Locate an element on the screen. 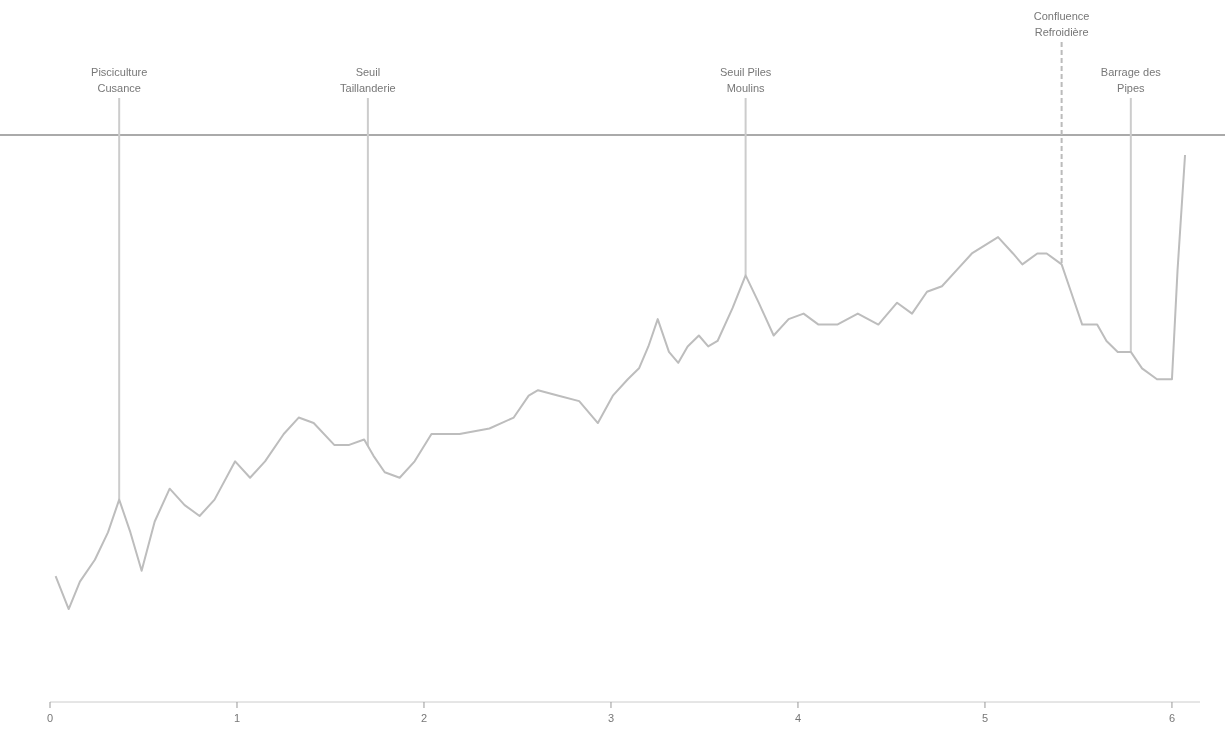 The image size is (1225, 740). ref-line-label: Barrage des Pipes is located at coordinates (1131, 80).